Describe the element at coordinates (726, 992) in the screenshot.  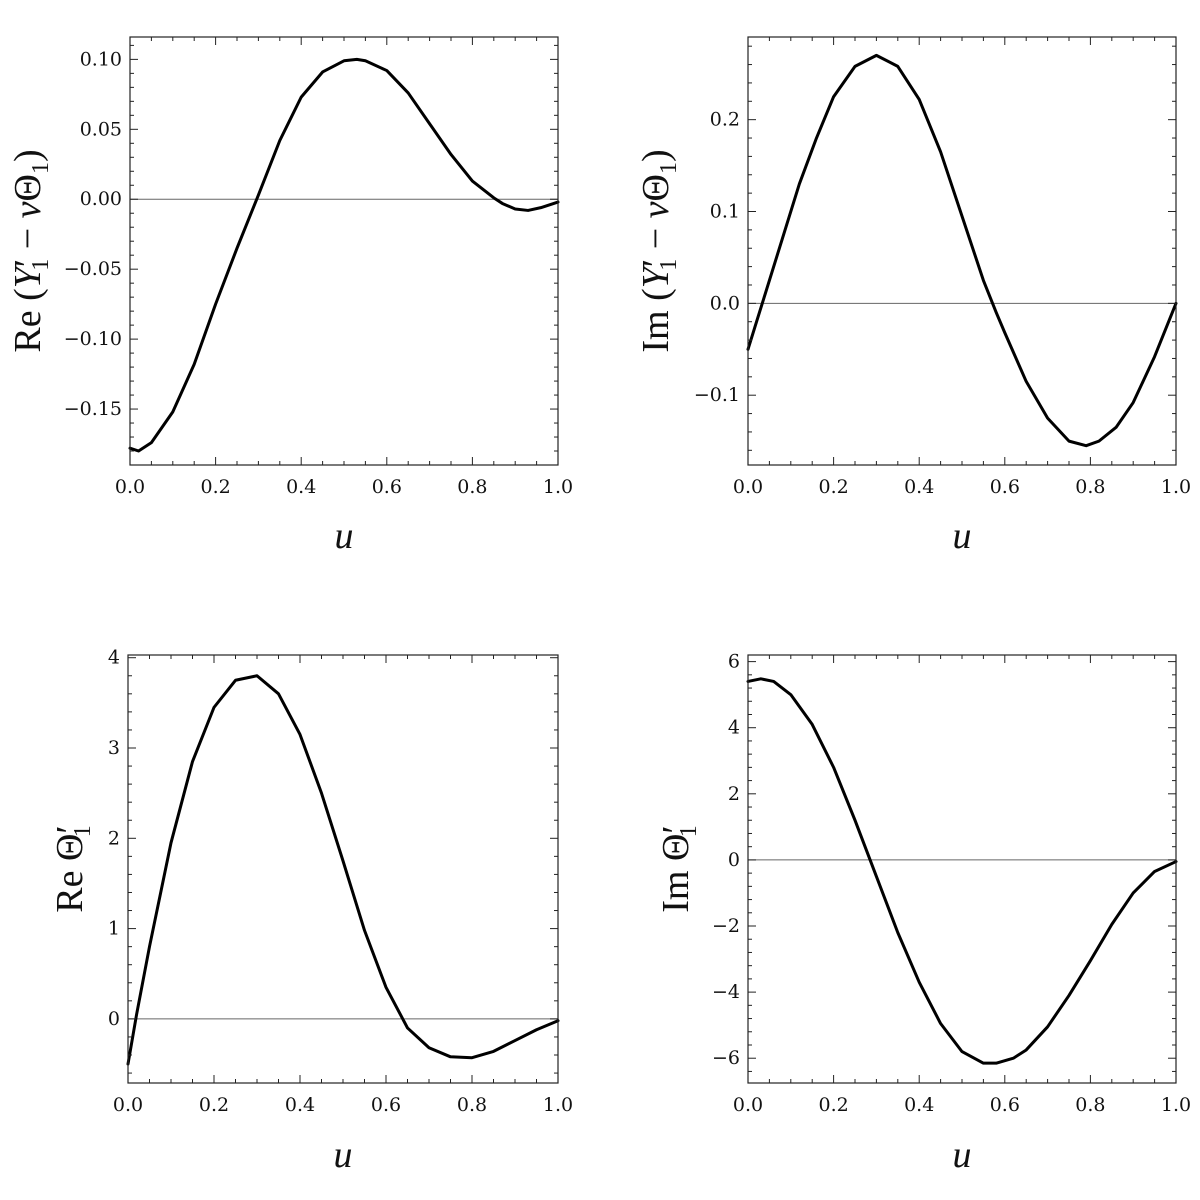
I see `y-tick-label: −4` at that location.